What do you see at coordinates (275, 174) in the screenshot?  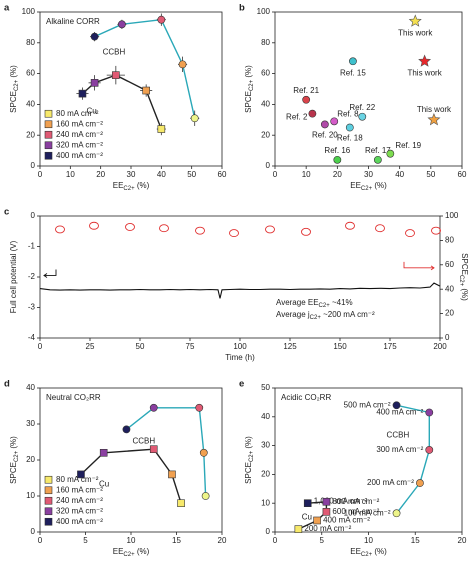 I see `x-tick-label: 0` at bounding box center [275, 174].